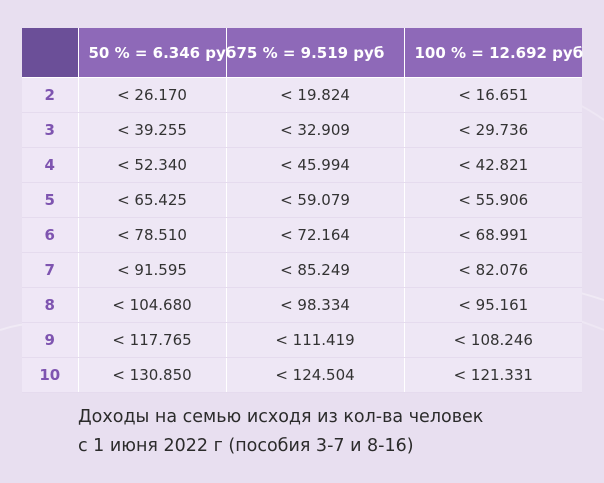 The width and height of the screenshot is (604, 483). Describe the element at coordinates (492, 95) in the screenshot. I see `income-100-cell: < 16.651` at that location.